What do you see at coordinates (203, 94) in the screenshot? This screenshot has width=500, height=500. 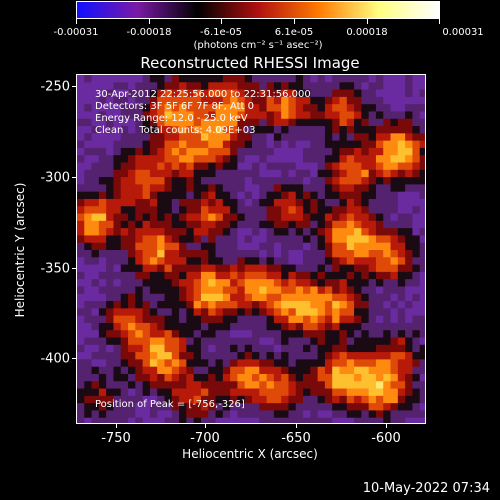 I see `time-range-annotation: 30-Apr-2012 22:25:56.000 to 22:31:56.000` at bounding box center [203, 94].